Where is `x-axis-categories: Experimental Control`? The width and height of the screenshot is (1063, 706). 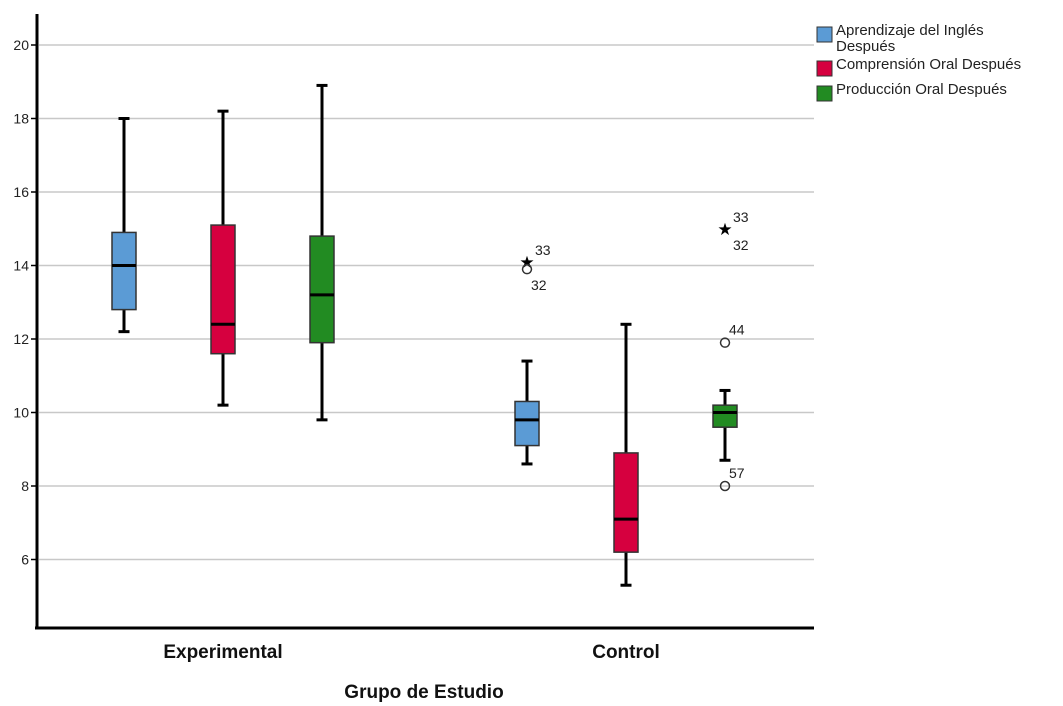 x-axis-categories: Experimental Control is located at coordinates (411, 652).